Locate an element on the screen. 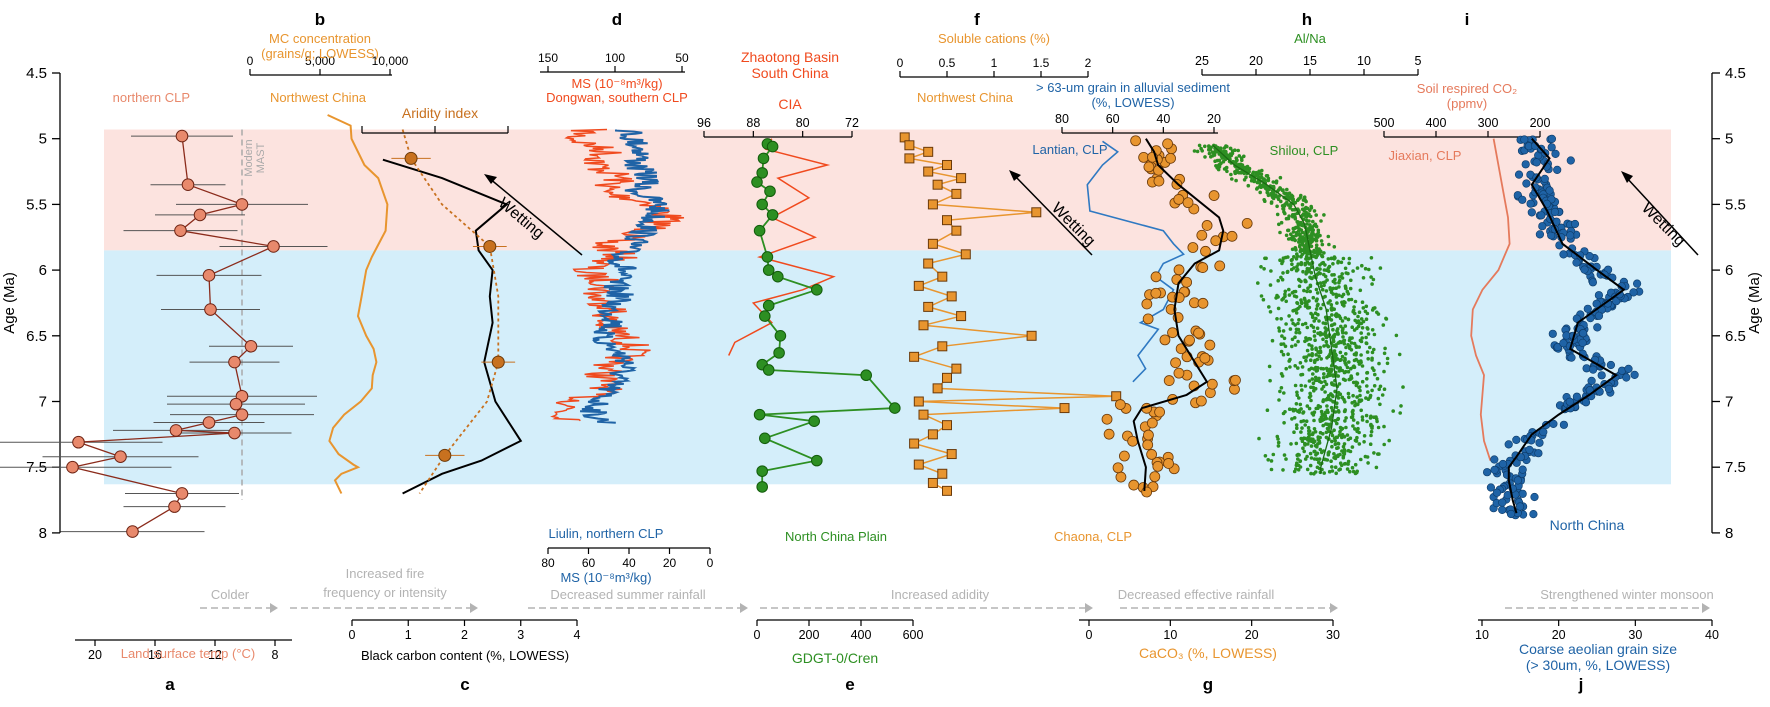 This screenshot has width=1770, height=707. panel-j-axis-label: Coarse aeolian grain size is located at coordinates (1598, 649).